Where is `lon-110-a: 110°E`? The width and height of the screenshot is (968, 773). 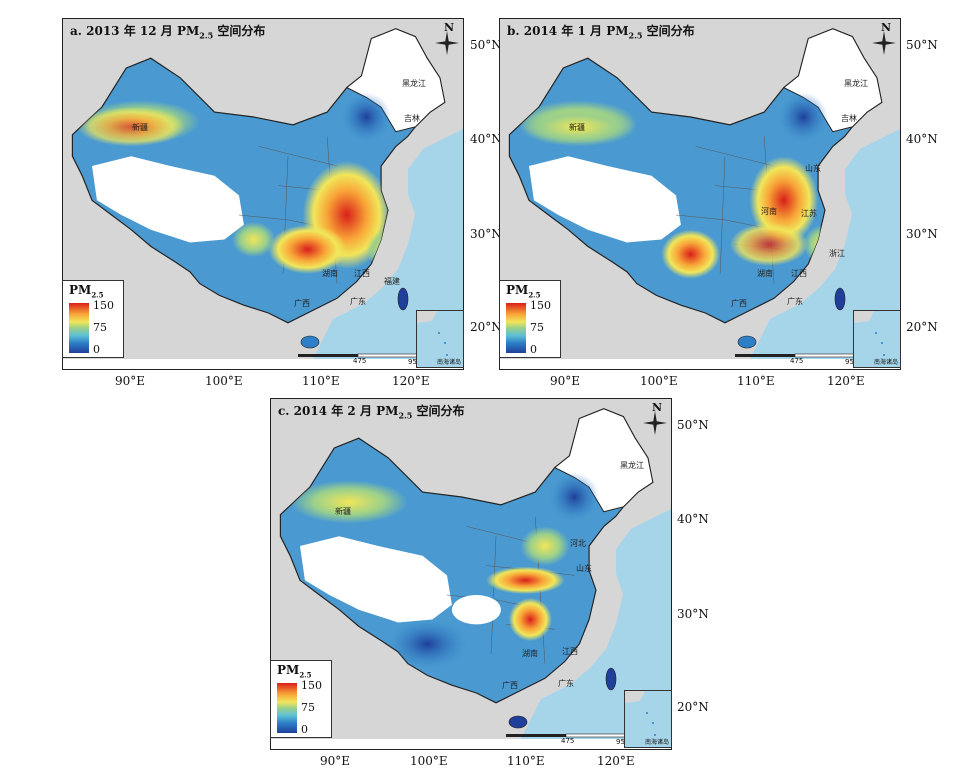
lon-110-a: 110°E is located at coordinates (321, 381).